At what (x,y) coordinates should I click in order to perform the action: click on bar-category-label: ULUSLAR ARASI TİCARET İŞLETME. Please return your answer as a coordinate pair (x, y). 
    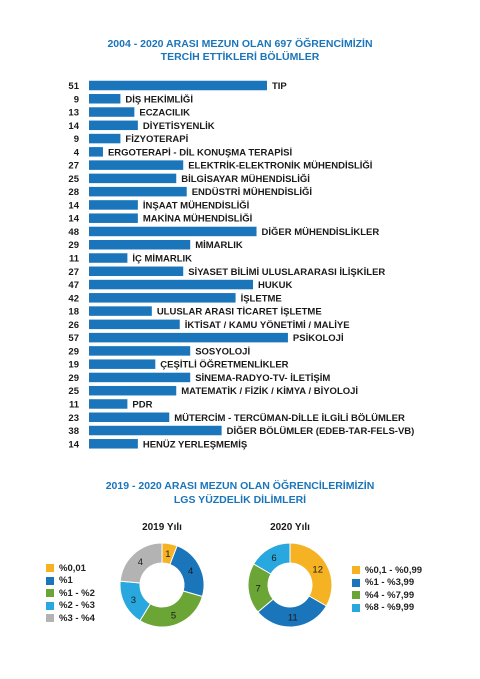
    Looking at the image, I should click on (239, 312).